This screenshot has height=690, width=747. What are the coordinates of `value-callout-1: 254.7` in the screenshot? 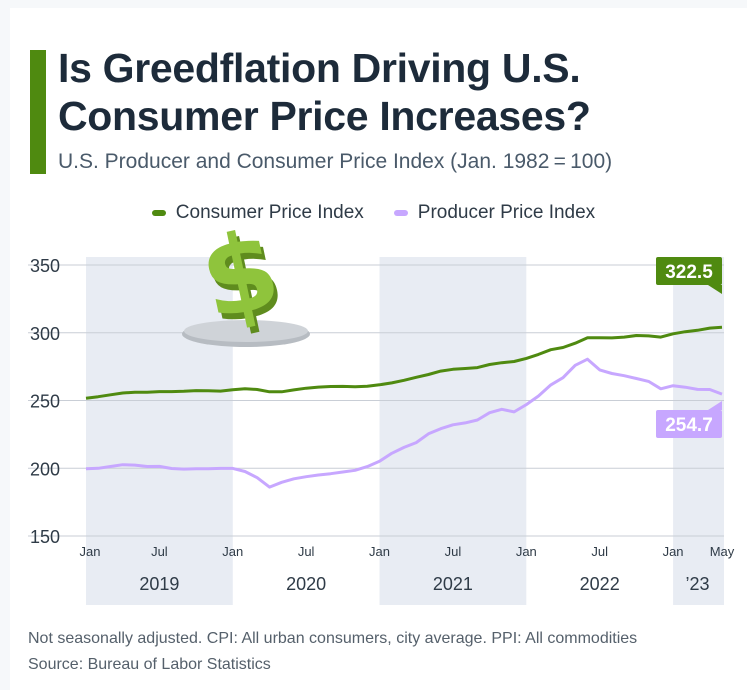 It's located at (689, 419).